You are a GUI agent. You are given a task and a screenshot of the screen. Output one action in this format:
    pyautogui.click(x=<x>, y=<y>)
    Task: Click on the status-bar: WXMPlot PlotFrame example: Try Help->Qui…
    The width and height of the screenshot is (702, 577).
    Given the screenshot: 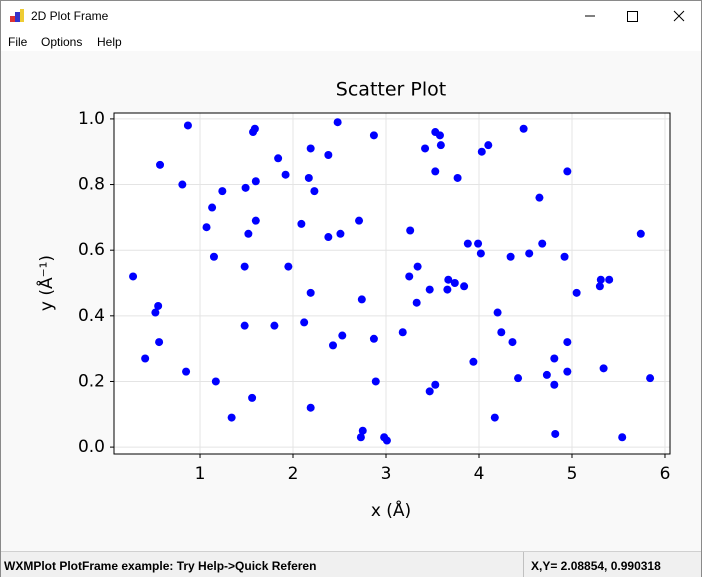 What is the action you would take?
    pyautogui.click(x=351, y=564)
    